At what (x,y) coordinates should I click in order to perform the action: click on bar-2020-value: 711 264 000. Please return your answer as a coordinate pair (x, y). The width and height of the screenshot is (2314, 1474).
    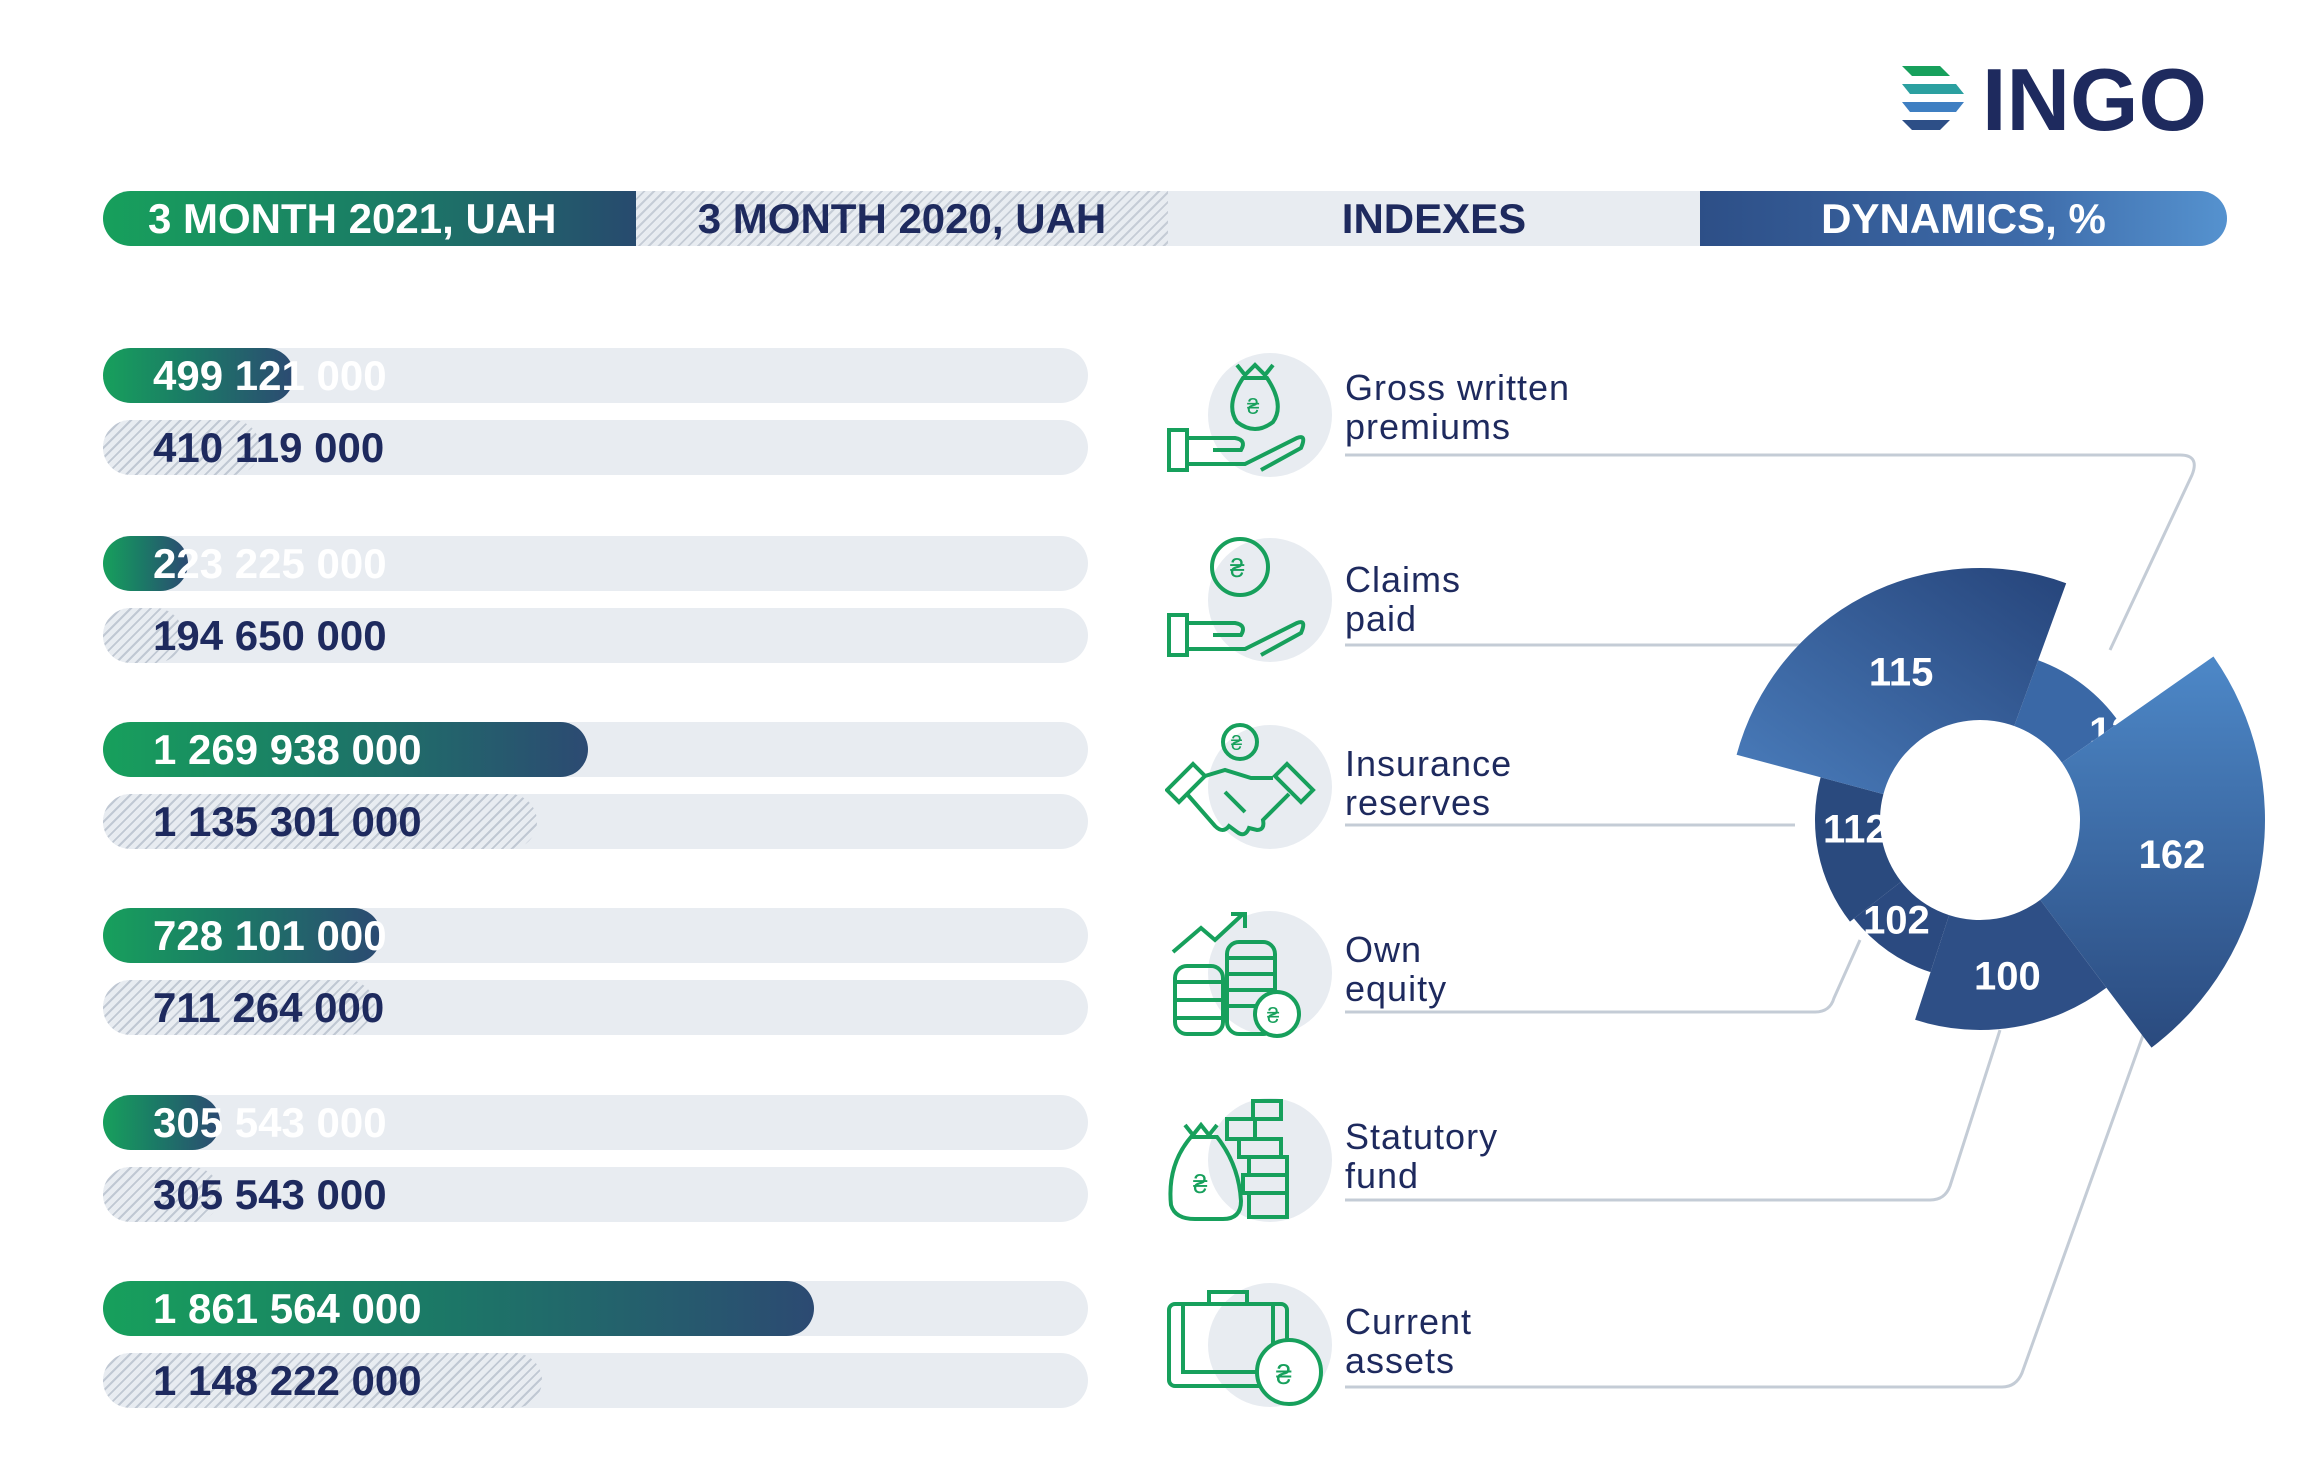
    Looking at the image, I should click on (269, 1007).